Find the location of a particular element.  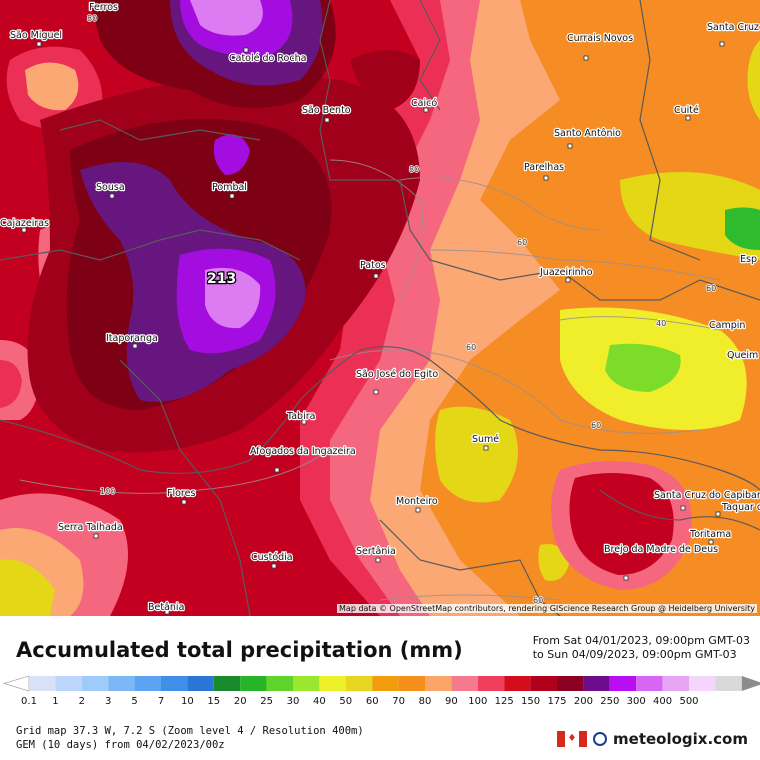

legend-tick-label: 40 is located at coordinates (319, 701).